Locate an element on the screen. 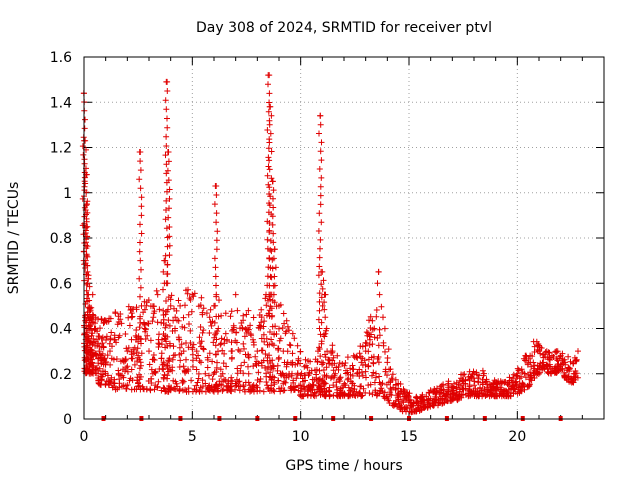 This screenshot has height=480, width=640. x-axis-label: GPS time / hours is located at coordinates (343, 466).